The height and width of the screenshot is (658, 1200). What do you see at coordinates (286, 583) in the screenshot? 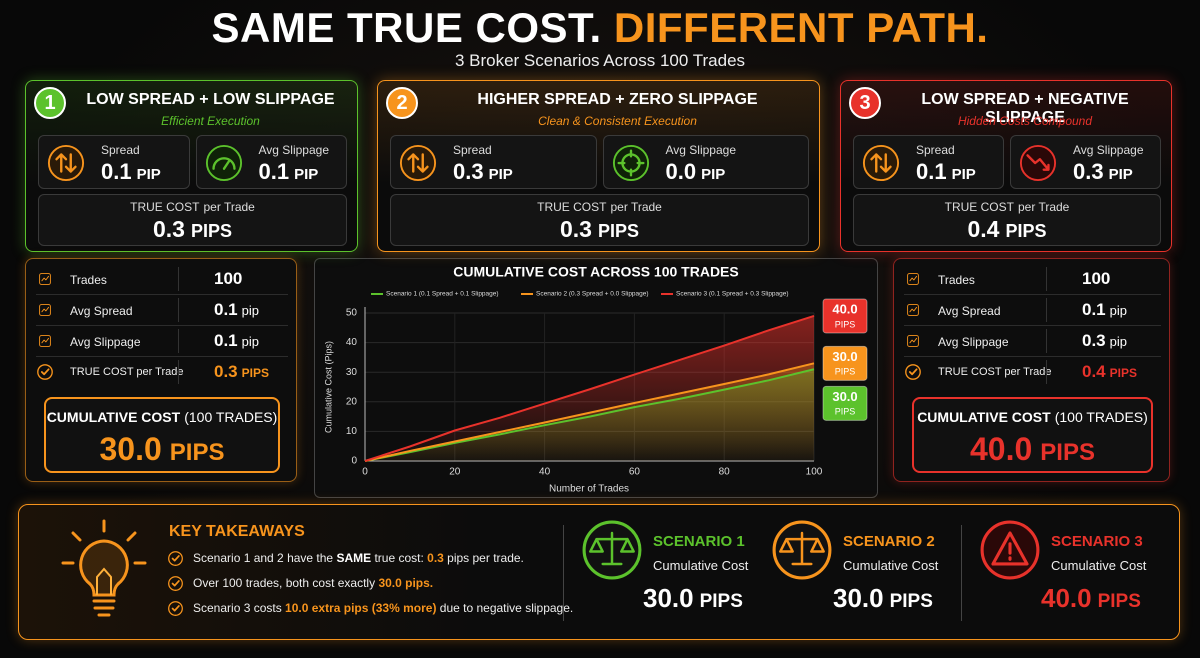
I see `takeaway-text: Over 100 trades, both cost exactly` at bounding box center [286, 583].